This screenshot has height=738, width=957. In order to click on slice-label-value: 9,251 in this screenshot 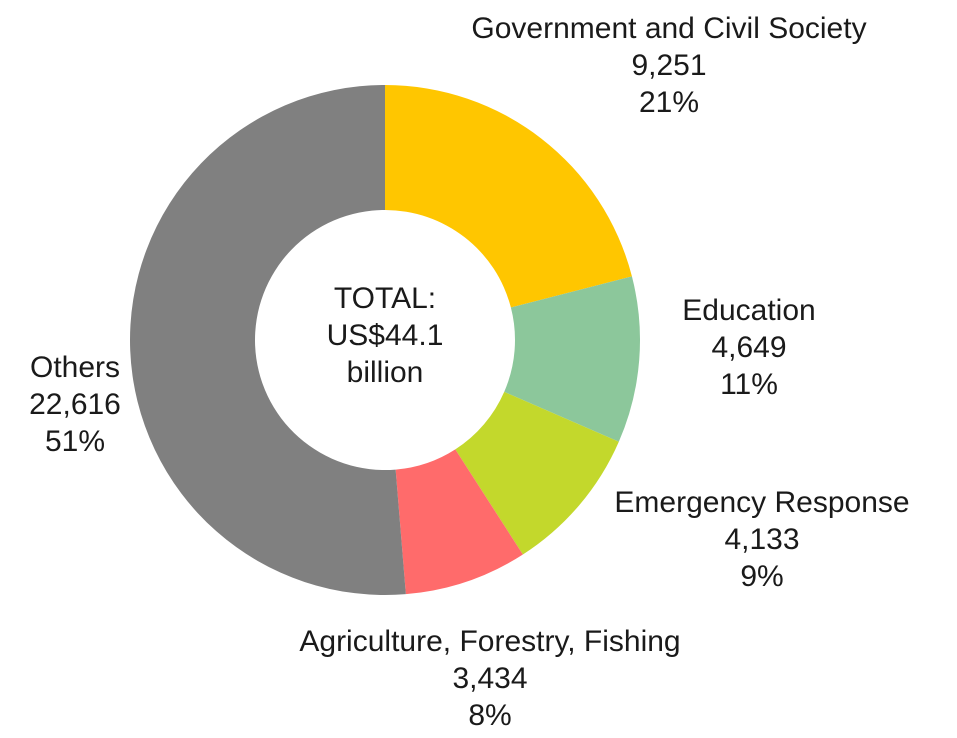, I will do `click(668, 65)`.